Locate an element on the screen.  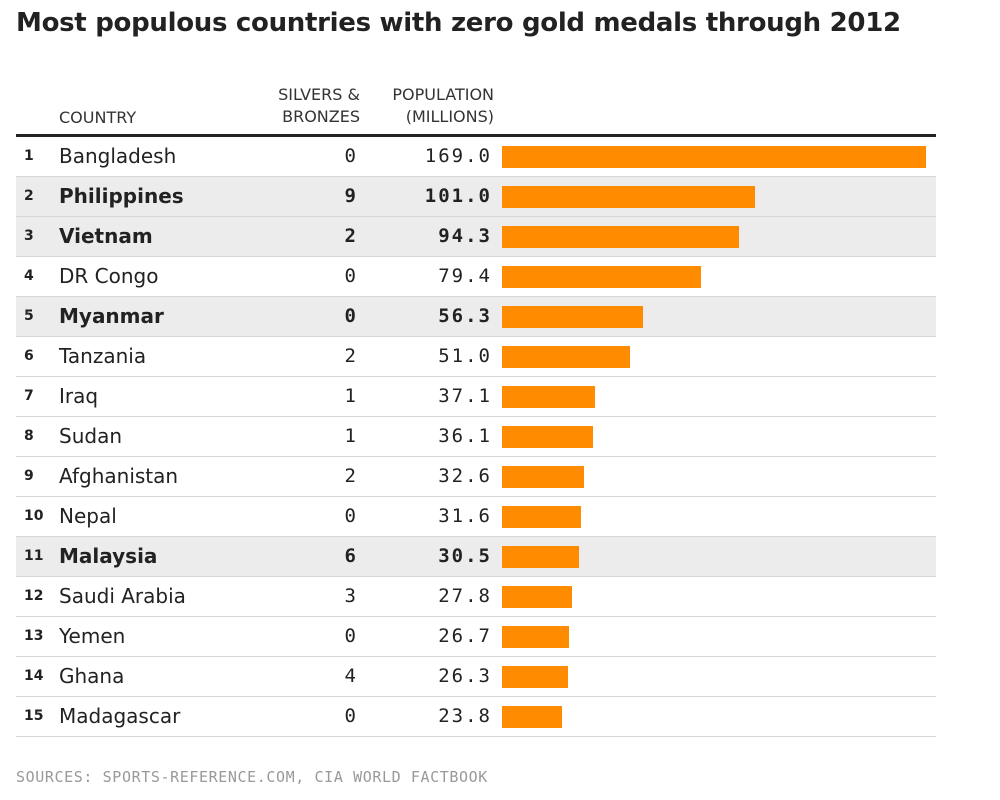
table-row: 1 Bangladesh 0 169.0 is located at coordinates (476, 157).